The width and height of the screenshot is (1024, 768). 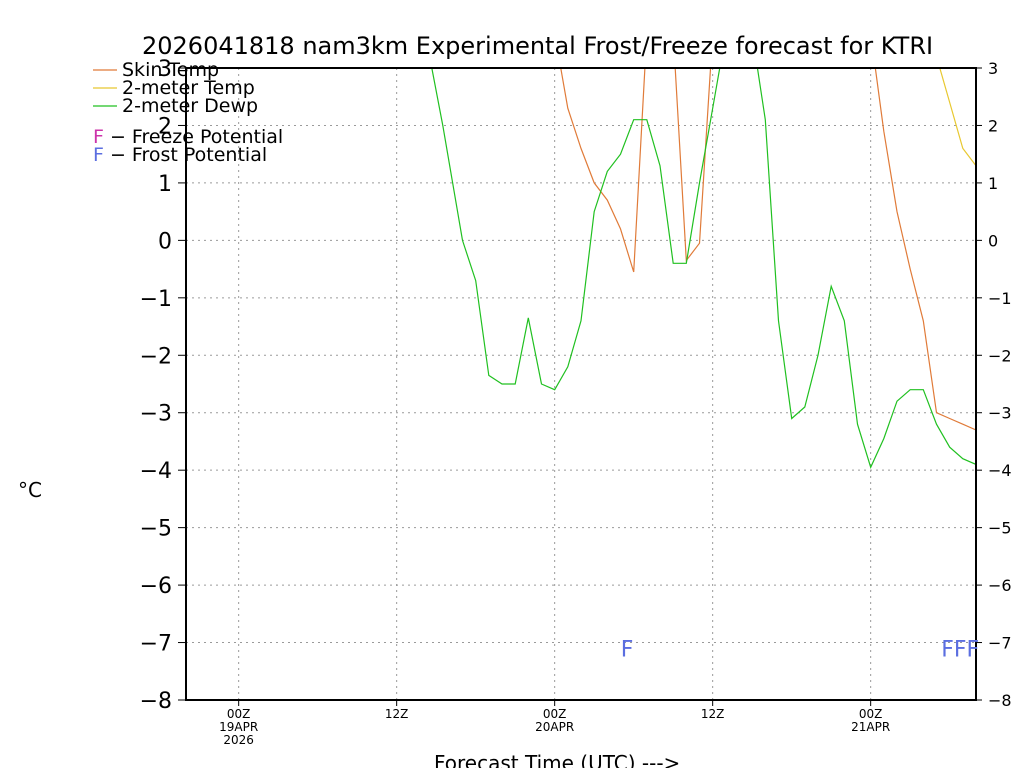 What do you see at coordinates (1000, 528) in the screenshot?
I see `y-tick-label-right: −5` at bounding box center [1000, 528].